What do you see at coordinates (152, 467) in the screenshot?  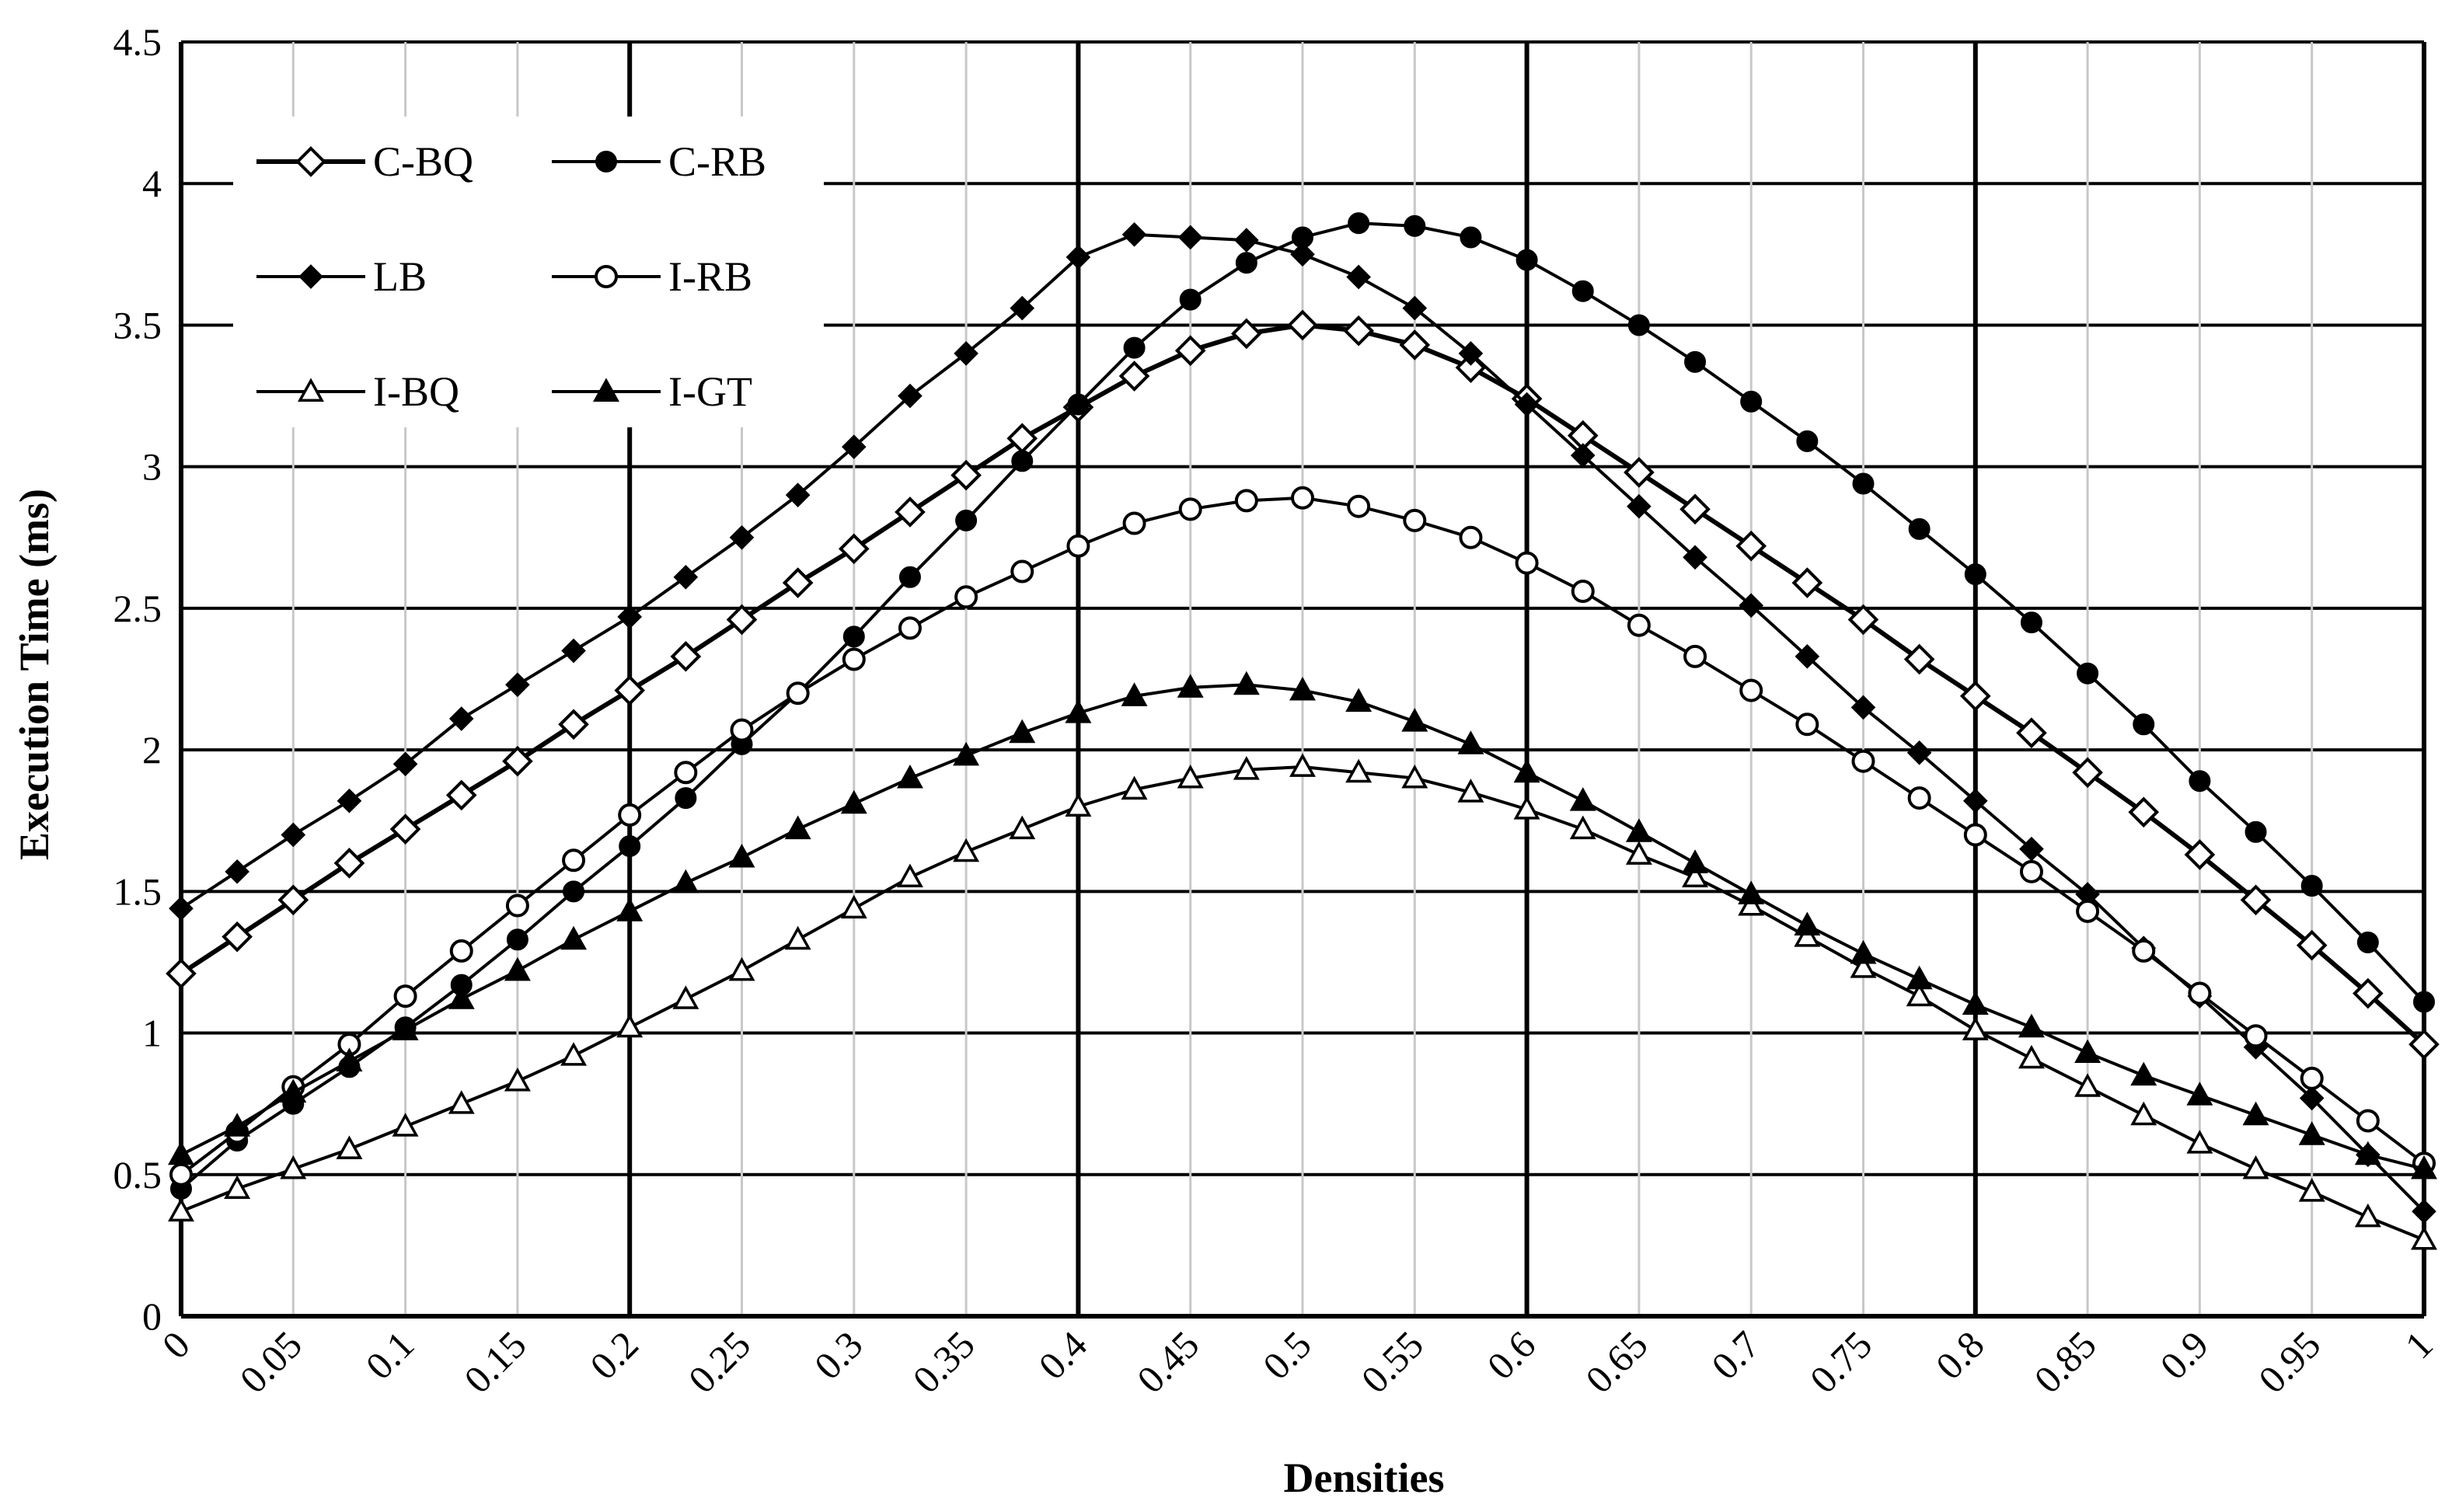 I see `y-tick-label: 3` at bounding box center [152, 467].